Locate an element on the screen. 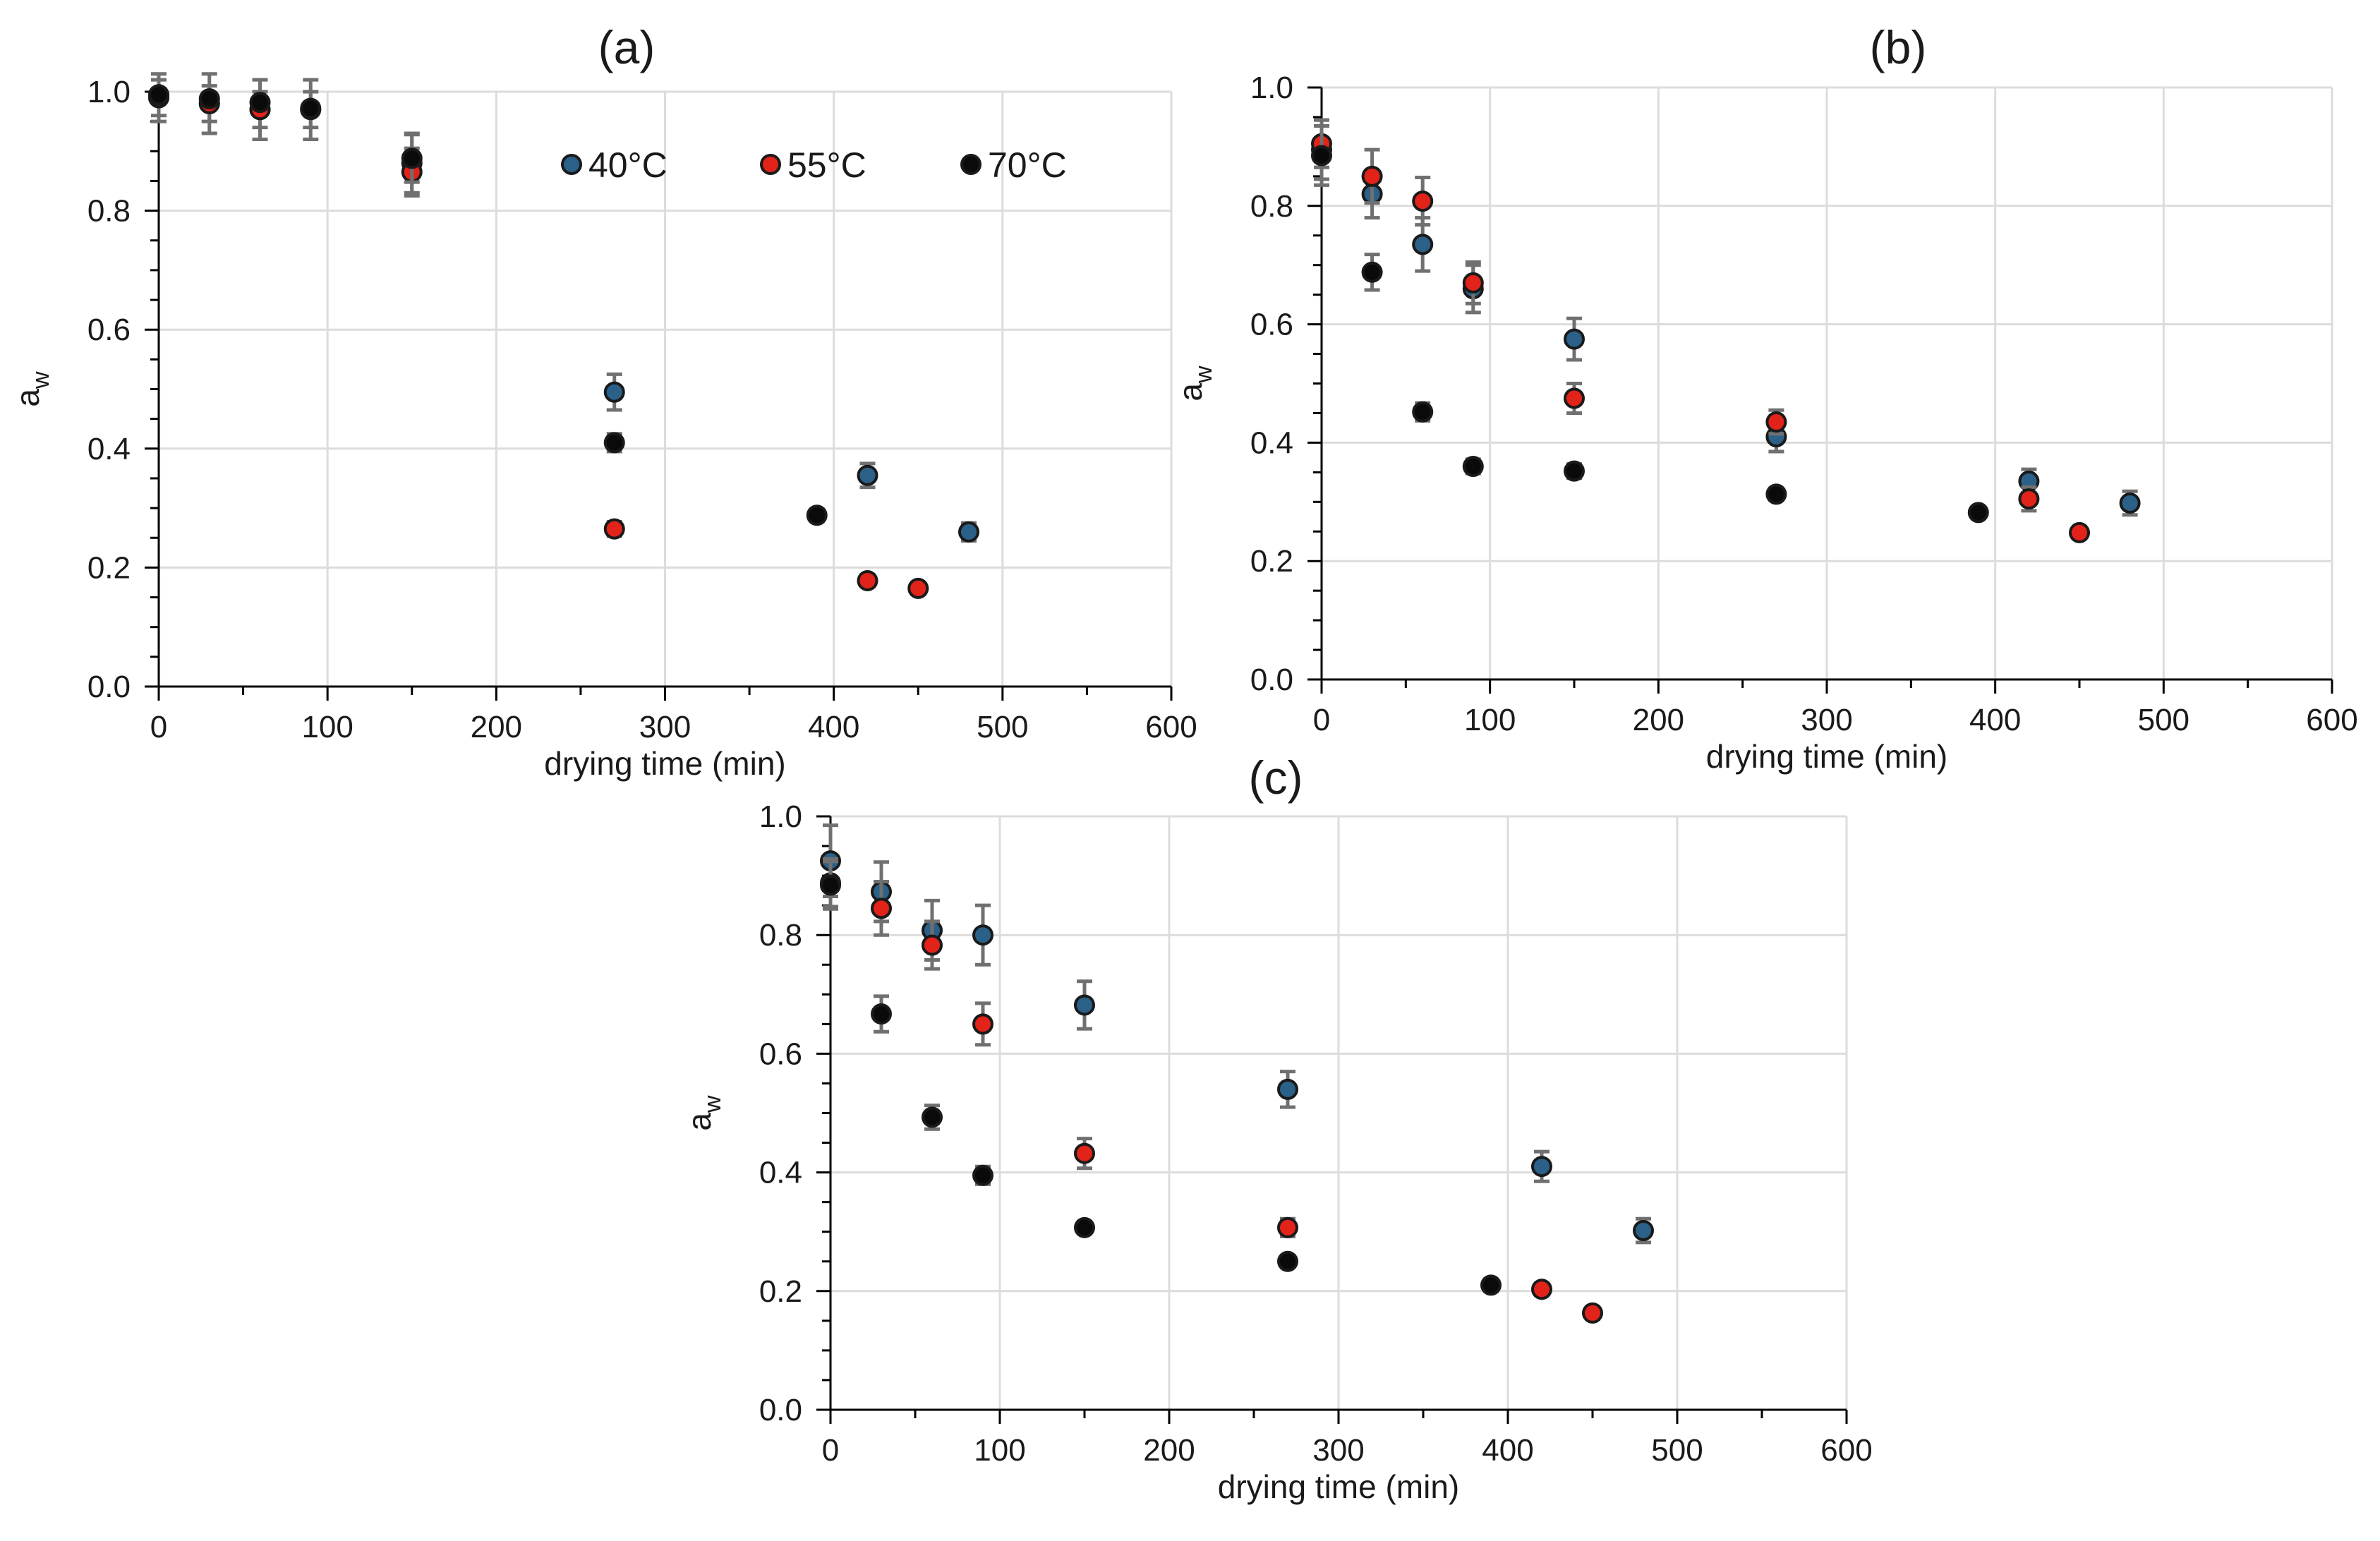 This screenshot has height=1541, width=2380. panel-title: (a) is located at coordinates (627, 47).